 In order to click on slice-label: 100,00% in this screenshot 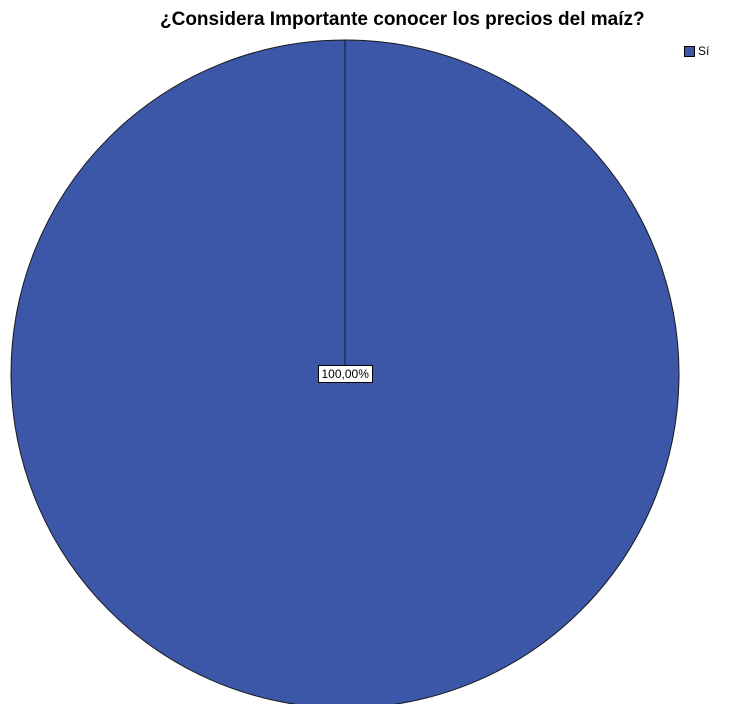, I will do `click(345, 374)`.